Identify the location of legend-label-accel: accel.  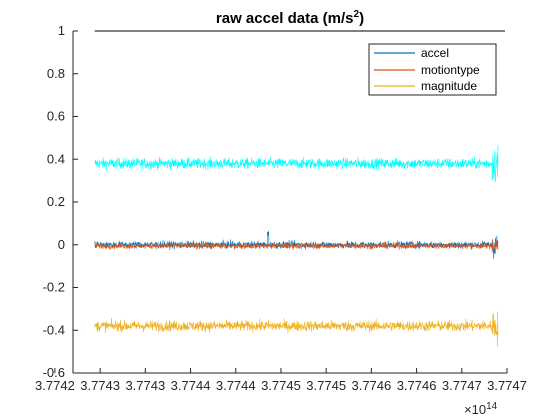
(435, 53).